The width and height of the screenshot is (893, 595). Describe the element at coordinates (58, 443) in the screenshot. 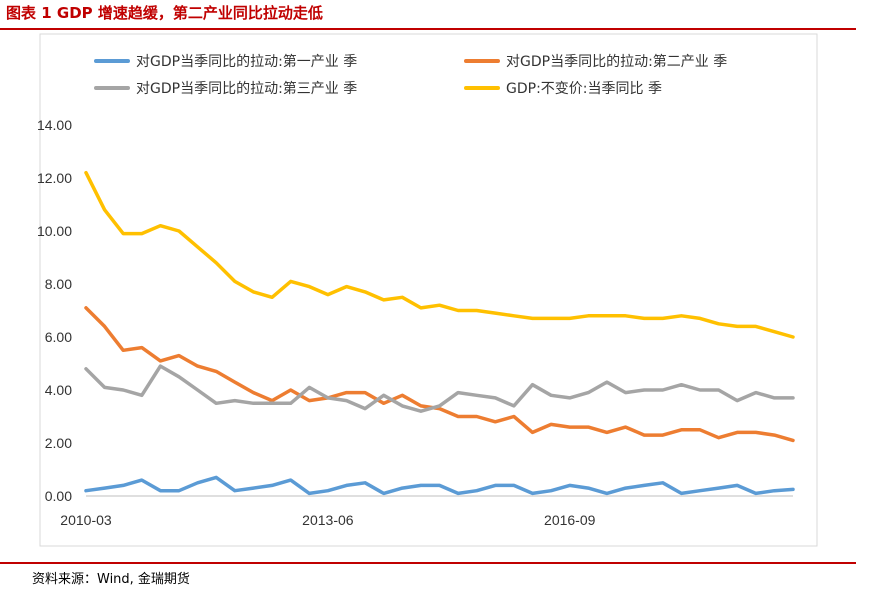

I see `y-tick-label: 2.00` at that location.